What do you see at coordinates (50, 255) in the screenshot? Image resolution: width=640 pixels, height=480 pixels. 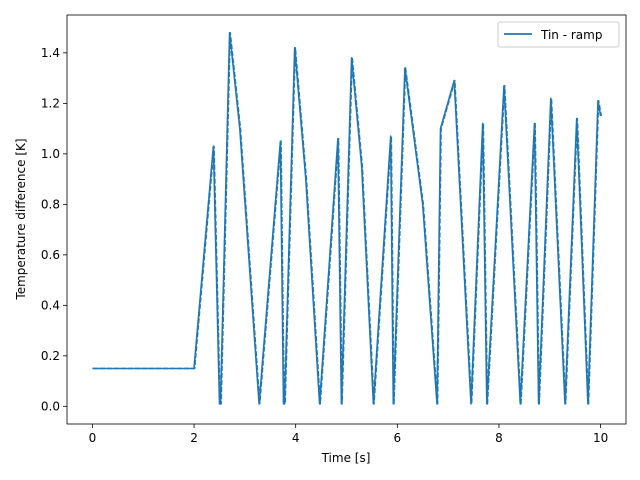 I see `y-tick-label: 0.6` at bounding box center [50, 255].